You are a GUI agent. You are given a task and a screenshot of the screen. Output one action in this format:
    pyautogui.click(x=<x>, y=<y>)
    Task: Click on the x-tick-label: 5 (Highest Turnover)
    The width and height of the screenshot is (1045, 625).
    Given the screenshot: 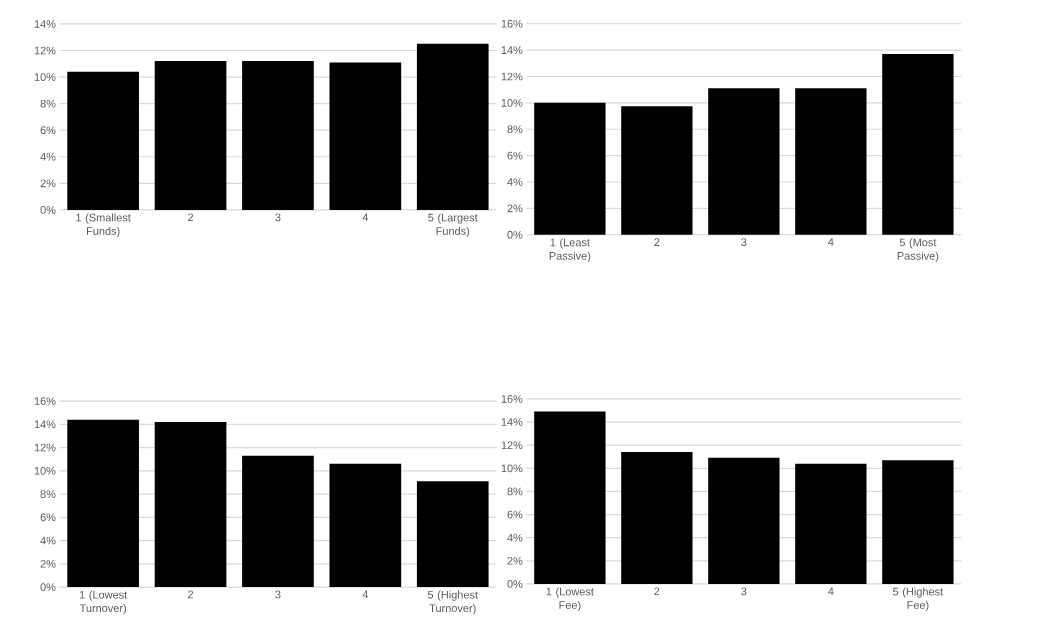 What is the action you would take?
    pyautogui.click(x=452, y=602)
    